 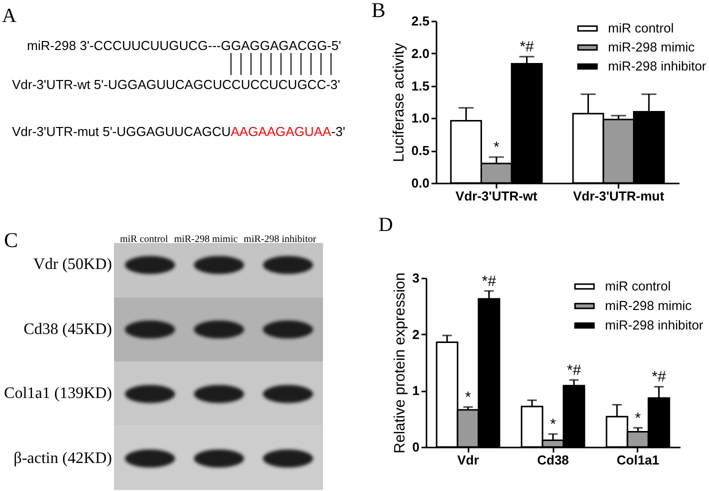 What do you see at coordinates (58, 393) in the screenshot?
I see `category-label: Col1a1 (139KD)` at bounding box center [58, 393].